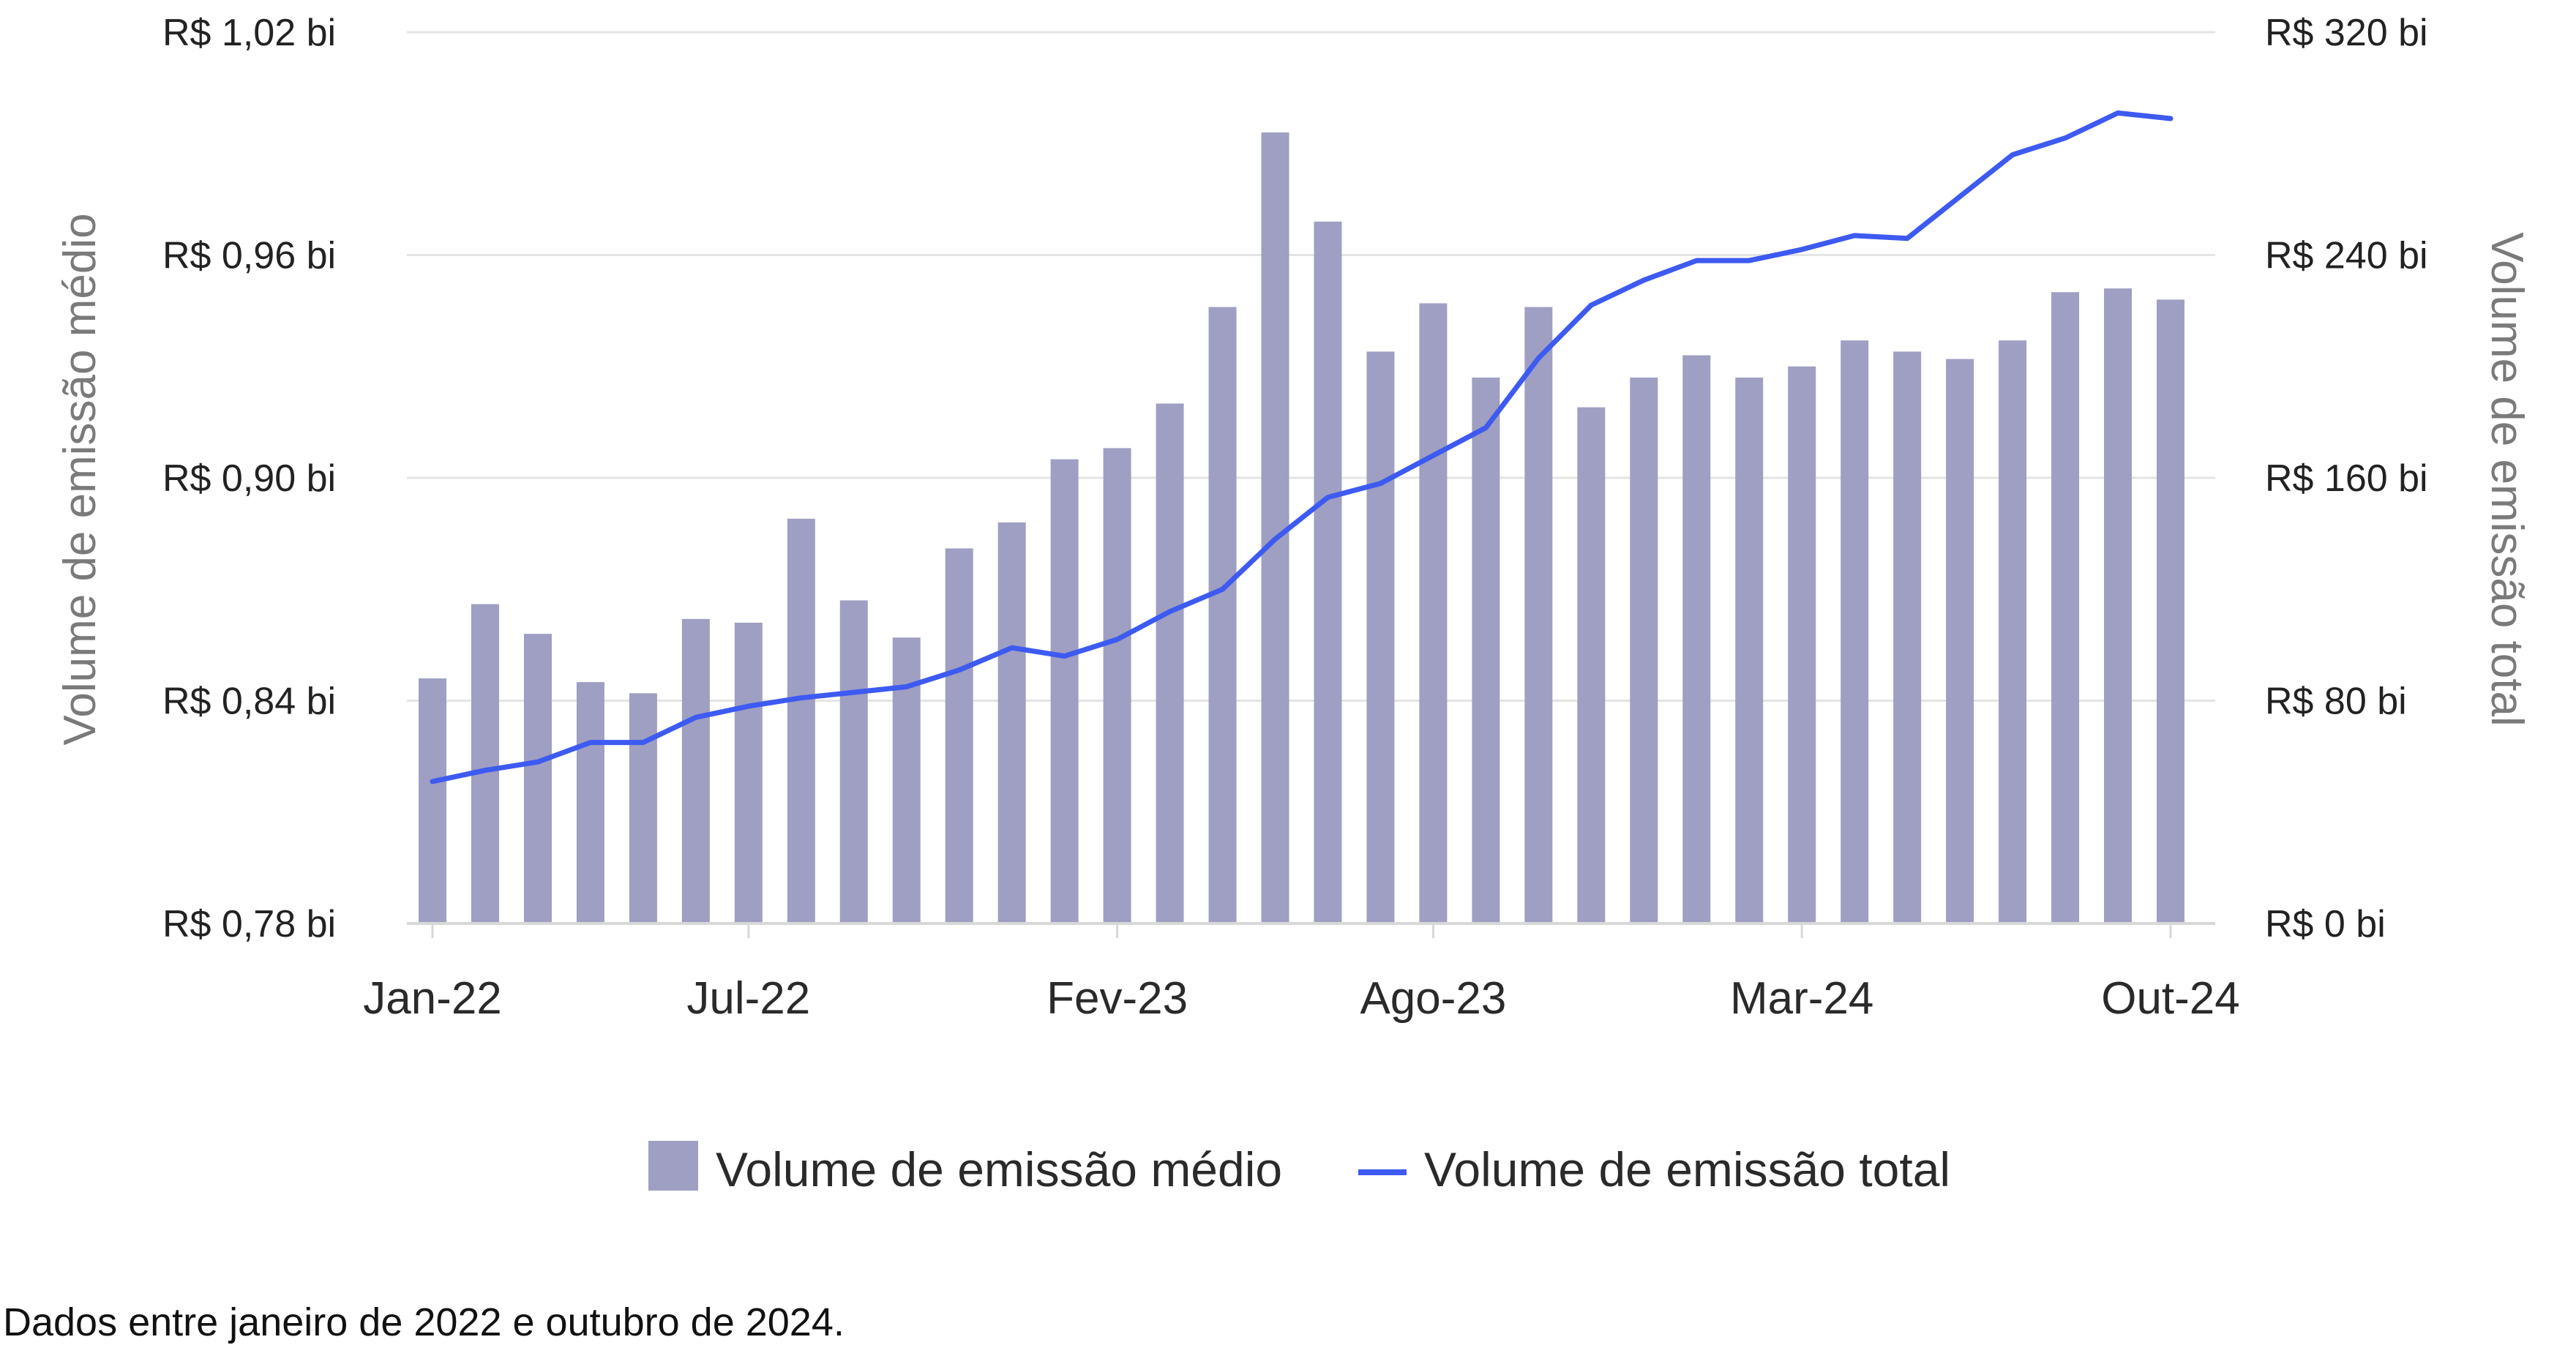 Image resolution: width=2576 pixels, height=1345 pixels. I want to click on right-tick-label: R$ 0 bi, so click(2325, 924).